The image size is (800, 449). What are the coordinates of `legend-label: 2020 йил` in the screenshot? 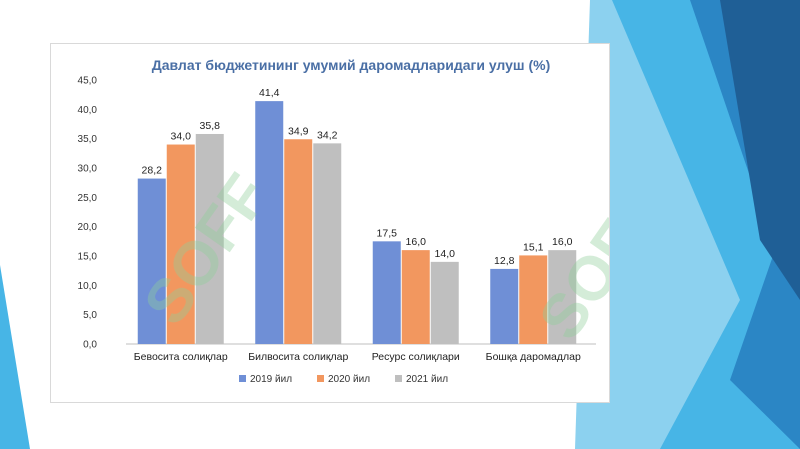 It's located at (349, 379).